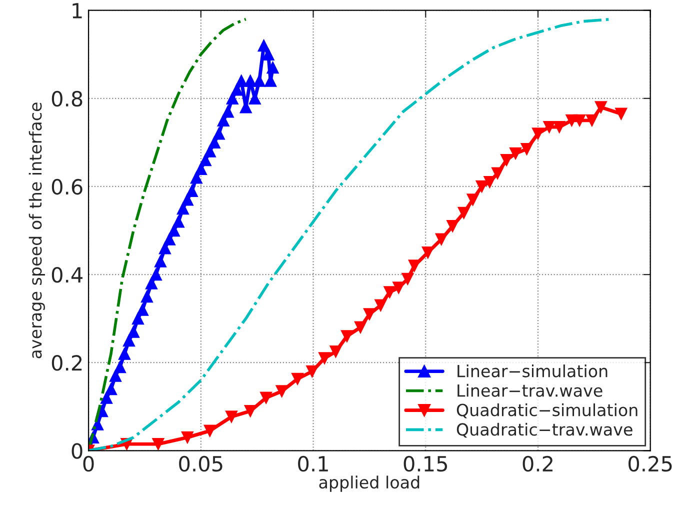 Image resolution: width=681 pixels, height=518 pixels. What do you see at coordinates (533, 371) in the screenshot?
I see `legend-label: Linear−simulation` at bounding box center [533, 371].